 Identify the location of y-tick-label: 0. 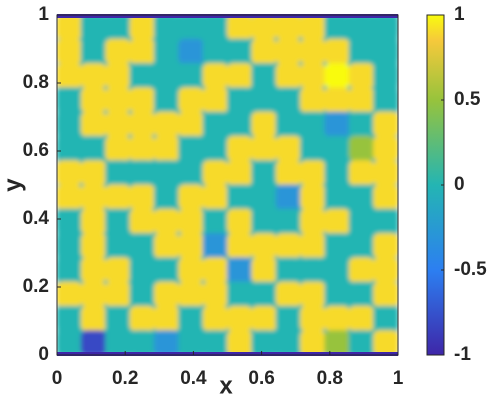
(43, 354).